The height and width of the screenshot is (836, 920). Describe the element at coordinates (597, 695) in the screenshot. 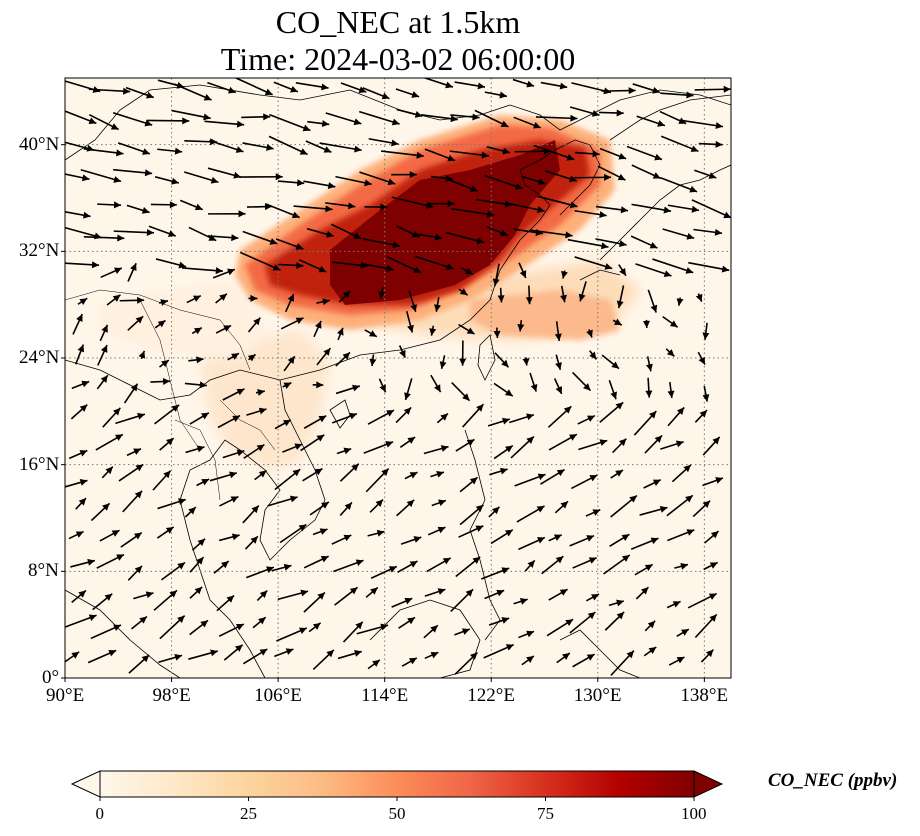

I see `lon-tick-label: 130°E` at that location.